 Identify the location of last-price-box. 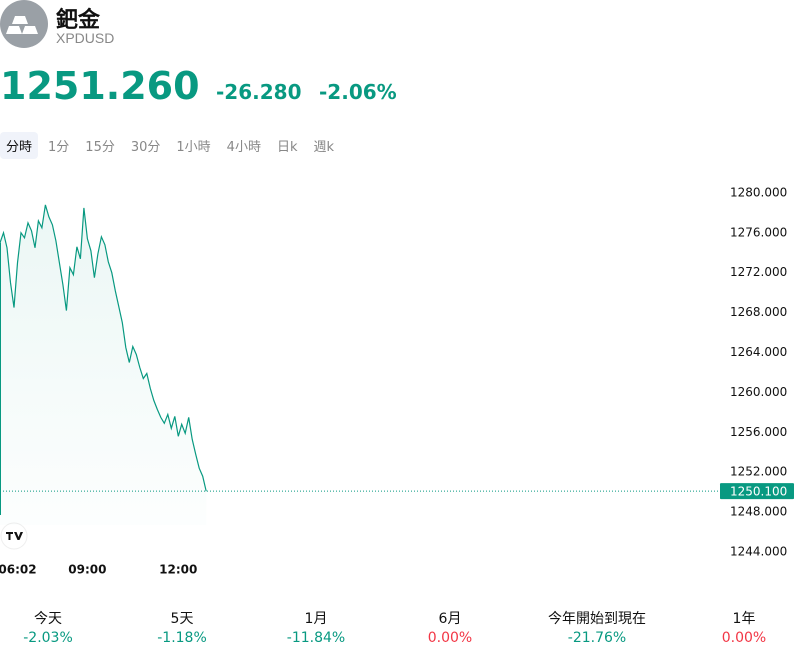
(757, 491).